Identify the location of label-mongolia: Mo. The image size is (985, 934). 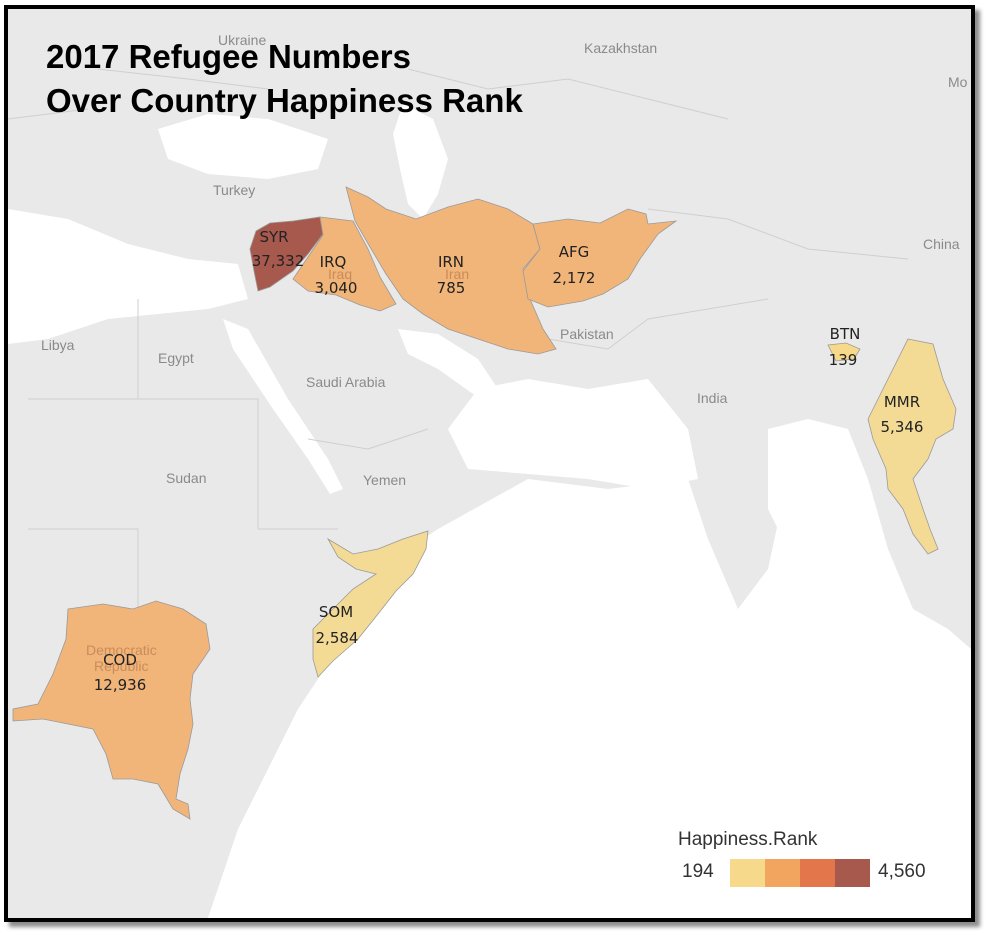
(958, 82).